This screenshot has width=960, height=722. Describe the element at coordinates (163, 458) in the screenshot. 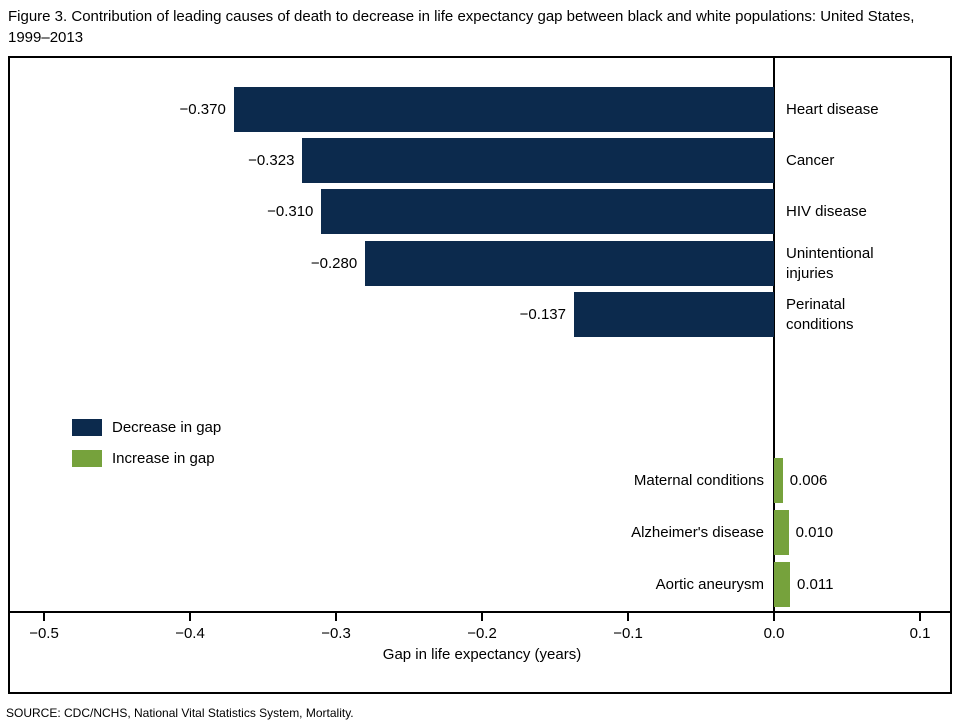

I see `legend-label-increase: Increase in gap` at that location.